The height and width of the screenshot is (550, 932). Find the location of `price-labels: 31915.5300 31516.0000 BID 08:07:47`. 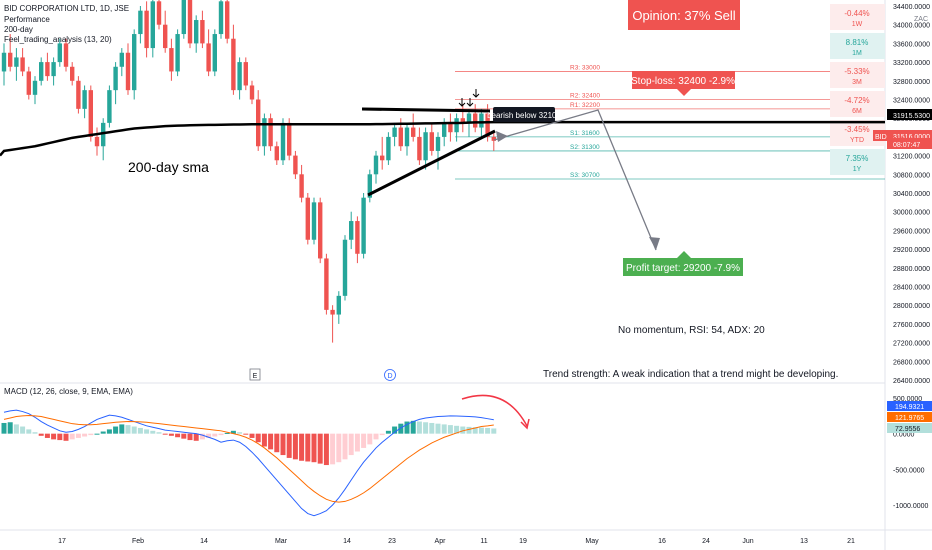

price-labels: 31915.5300 31516.0000 BID 08:07:47 is located at coordinates (902, 129).